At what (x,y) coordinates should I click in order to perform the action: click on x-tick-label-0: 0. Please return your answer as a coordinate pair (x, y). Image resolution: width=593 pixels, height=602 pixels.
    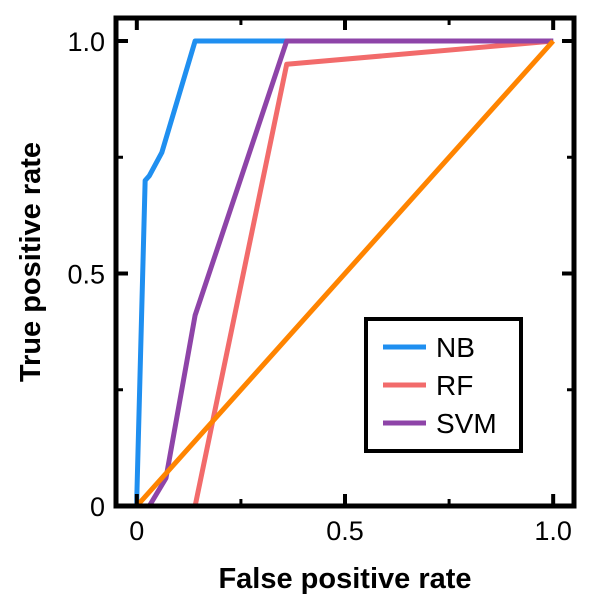
    Looking at the image, I should click on (136, 531).